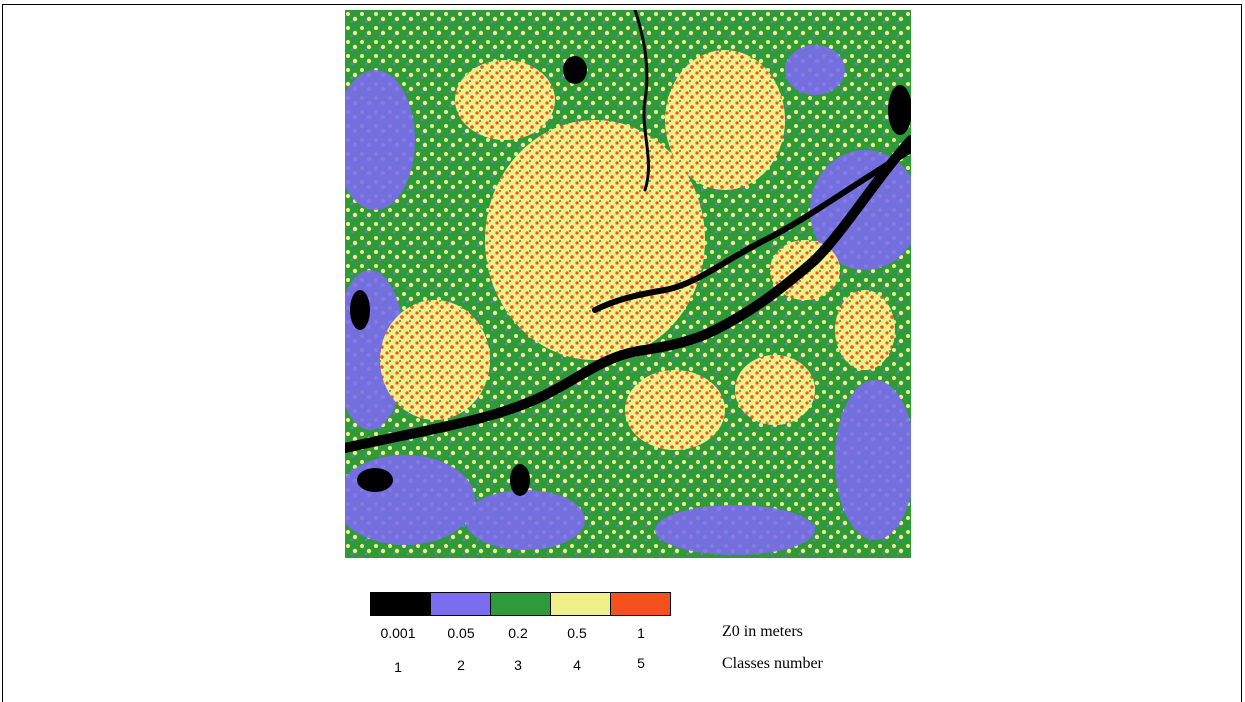 This screenshot has width=1245, height=702. I want to click on legend-value-4: 1, so click(641, 633).